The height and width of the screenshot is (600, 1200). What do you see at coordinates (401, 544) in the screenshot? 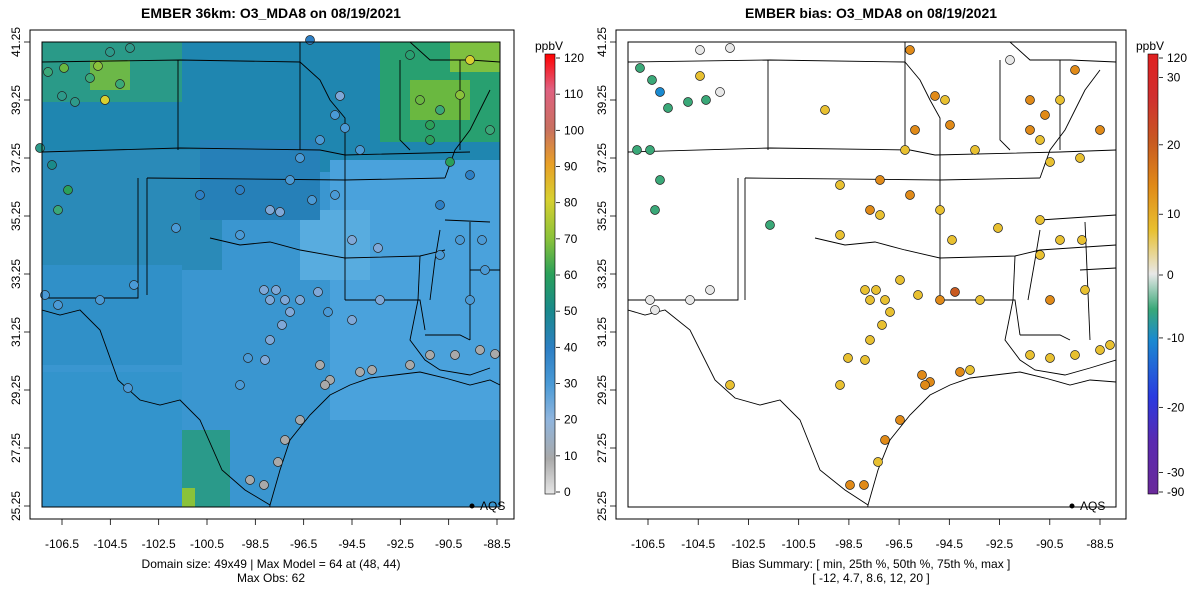
I see `left-lon-tick-label: -92.5` at bounding box center [401, 544].